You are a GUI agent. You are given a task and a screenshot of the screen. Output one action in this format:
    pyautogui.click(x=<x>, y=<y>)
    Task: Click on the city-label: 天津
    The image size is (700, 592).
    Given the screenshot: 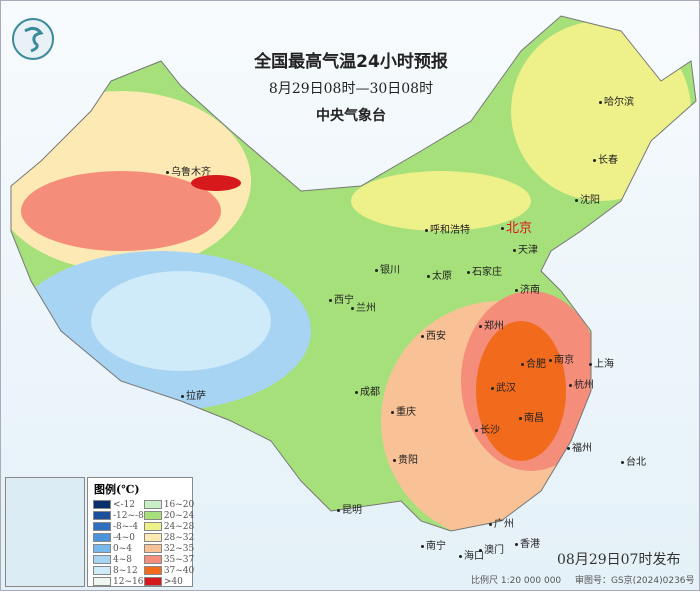 What is the action you would take?
    pyautogui.click(x=525, y=248)
    